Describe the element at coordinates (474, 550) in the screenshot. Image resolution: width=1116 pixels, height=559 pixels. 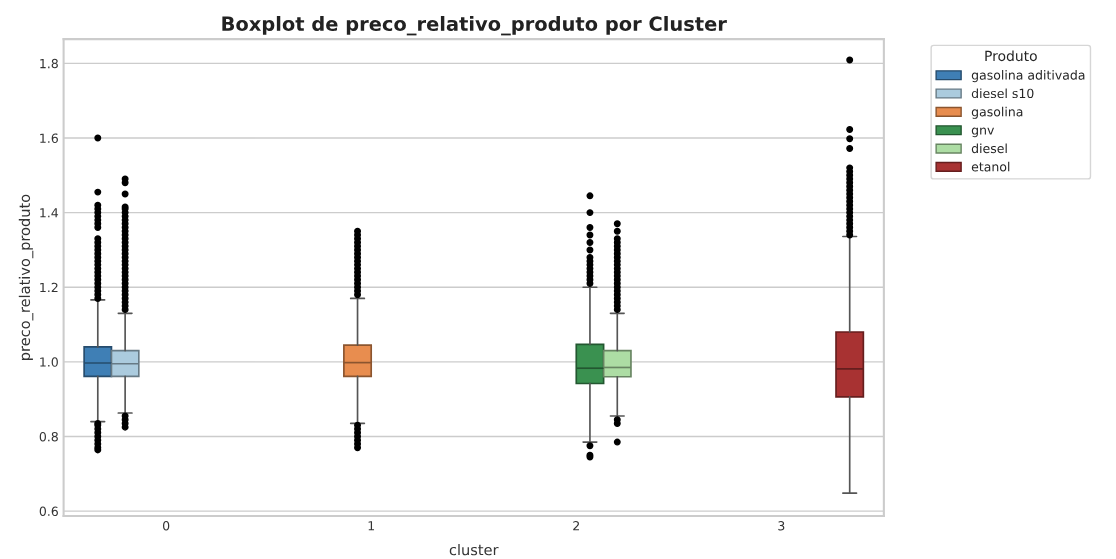
I see `x-axis-title: cluster` at that location.